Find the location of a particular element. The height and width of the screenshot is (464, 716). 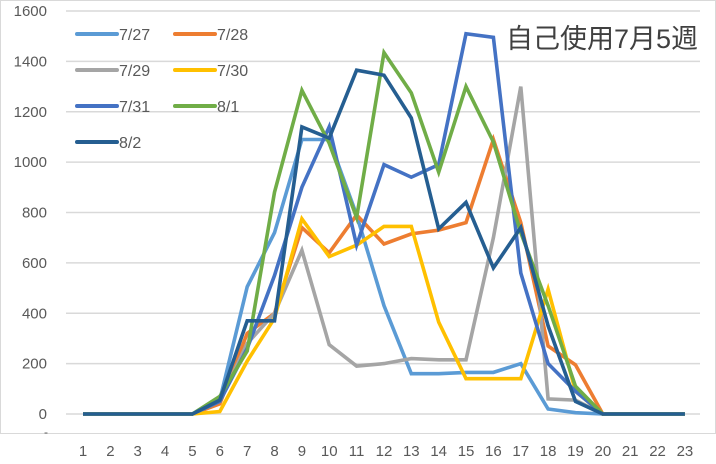

x-tick-label: 7 is located at coordinates (247, 451).